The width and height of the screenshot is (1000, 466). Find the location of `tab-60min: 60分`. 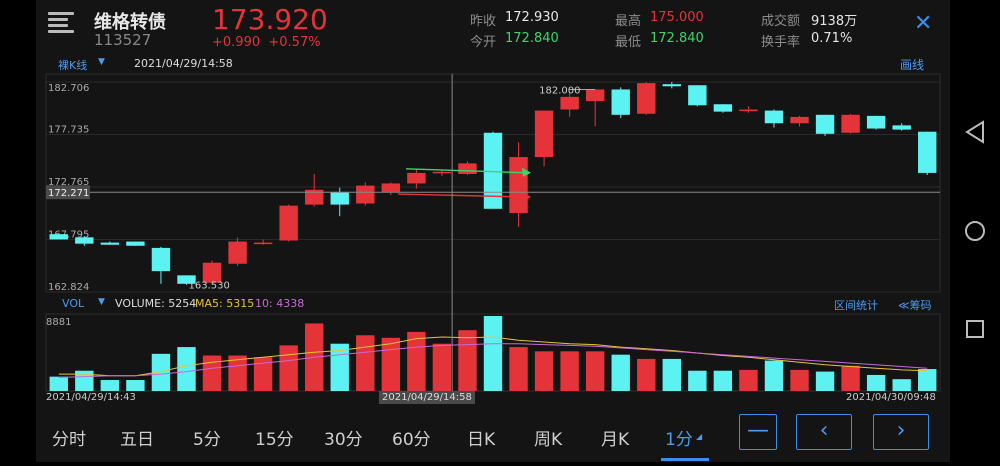

tab-60min: 60分 is located at coordinates (411, 440).